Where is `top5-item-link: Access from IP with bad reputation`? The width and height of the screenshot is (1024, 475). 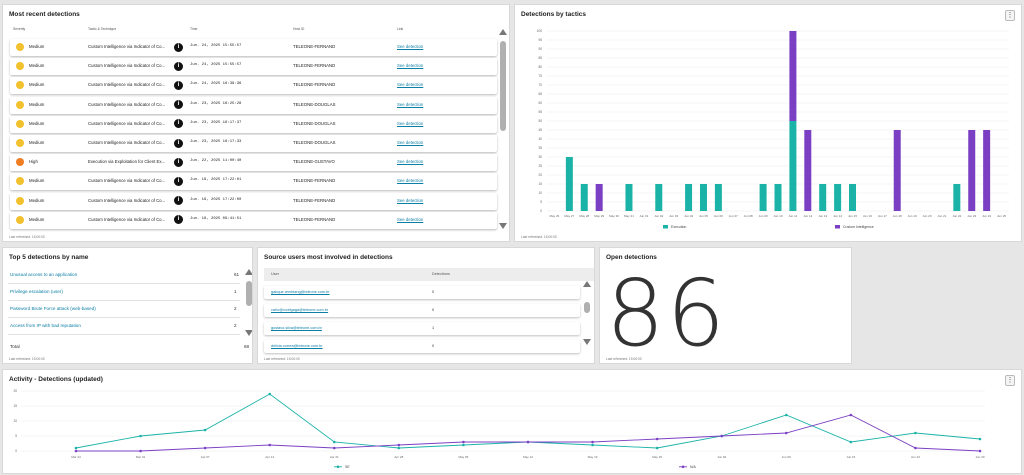
top5-item-link: Access from IP with bad reputation is located at coordinates (45, 325).